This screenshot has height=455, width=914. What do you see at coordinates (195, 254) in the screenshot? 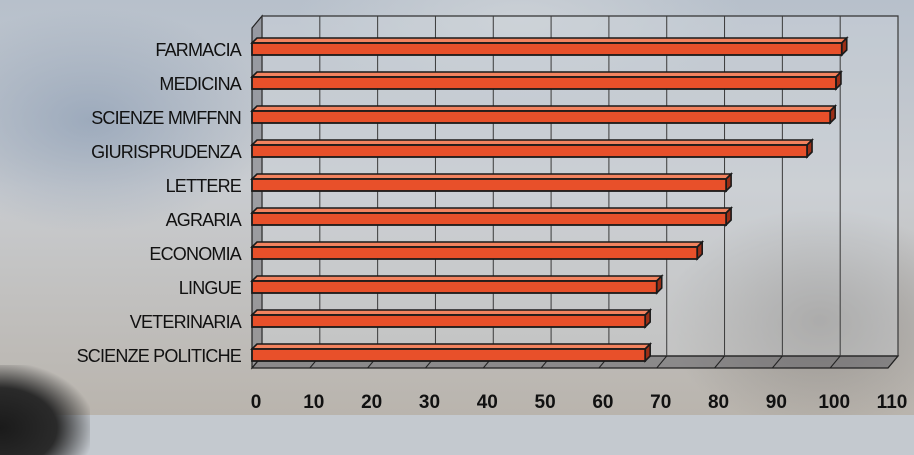
I see `category-label: ECONOMIA` at bounding box center [195, 254].